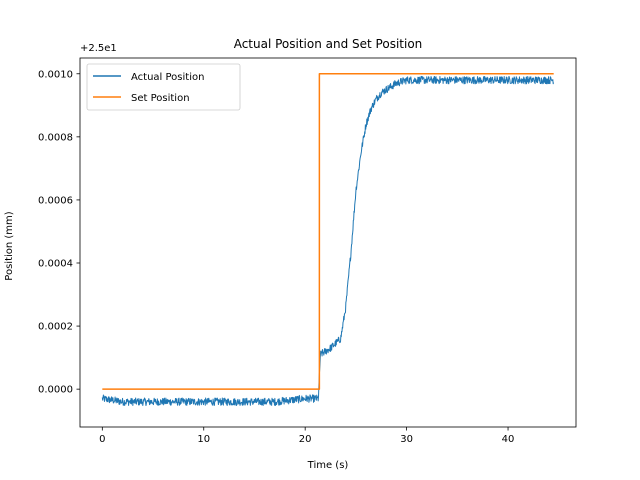  Describe the element at coordinates (167, 77) in the screenshot. I see `legend-label: Actual Position` at that location.